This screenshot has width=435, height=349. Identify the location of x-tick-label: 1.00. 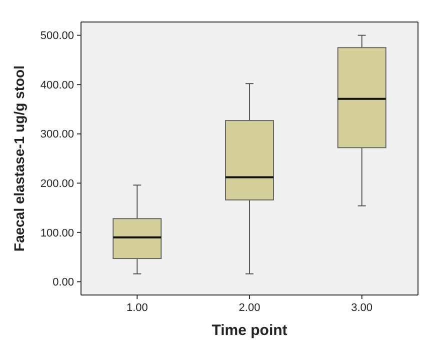
(137, 308).